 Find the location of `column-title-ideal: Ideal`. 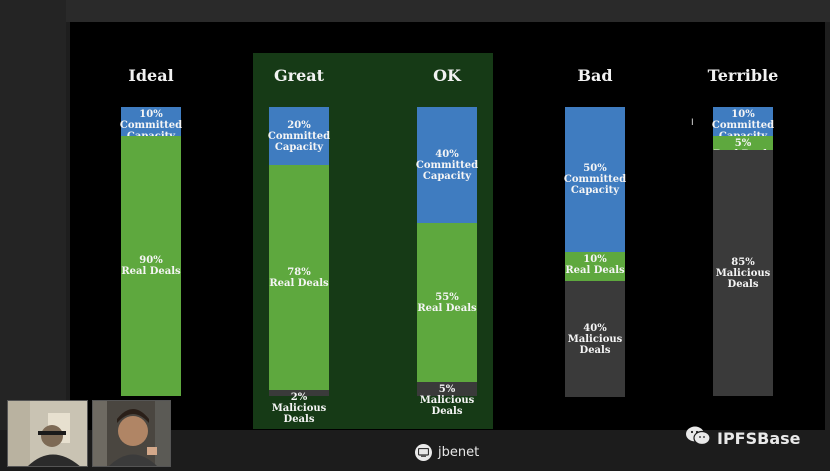

column-title-ideal: Ideal is located at coordinates (151, 75).